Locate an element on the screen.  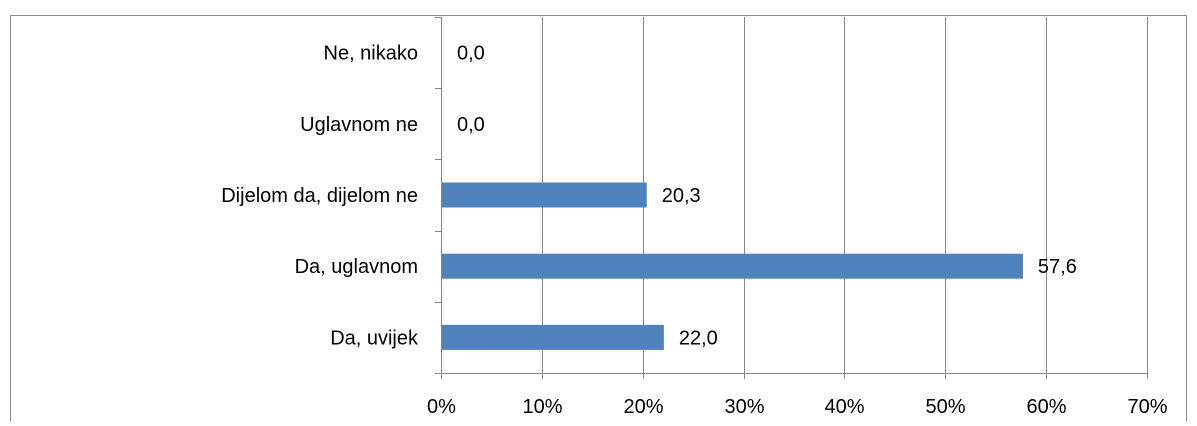
data-label: 20,3 is located at coordinates (681, 196).